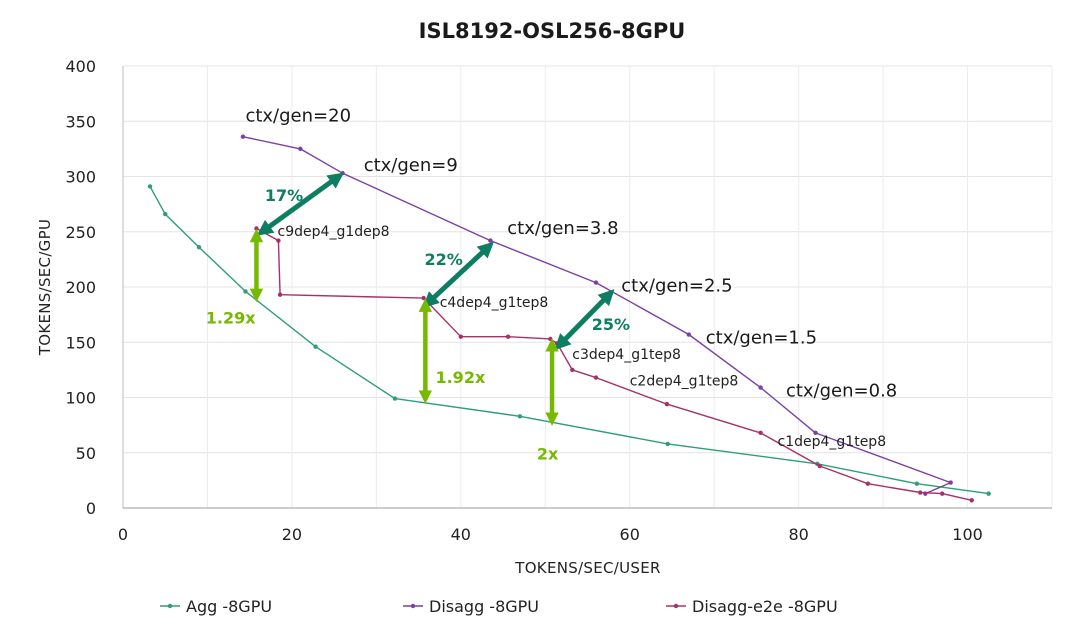 The width and height of the screenshot is (1080, 634). I want to click on legend-item-3: Disagg-e2e -8GPU, so click(752, 606).